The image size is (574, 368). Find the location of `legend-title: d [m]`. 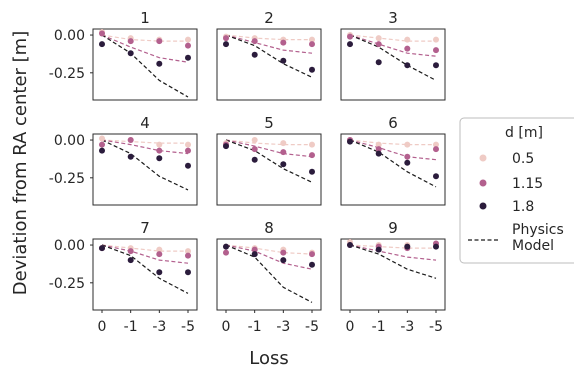

legend-title: d [m] is located at coordinates (524, 133).